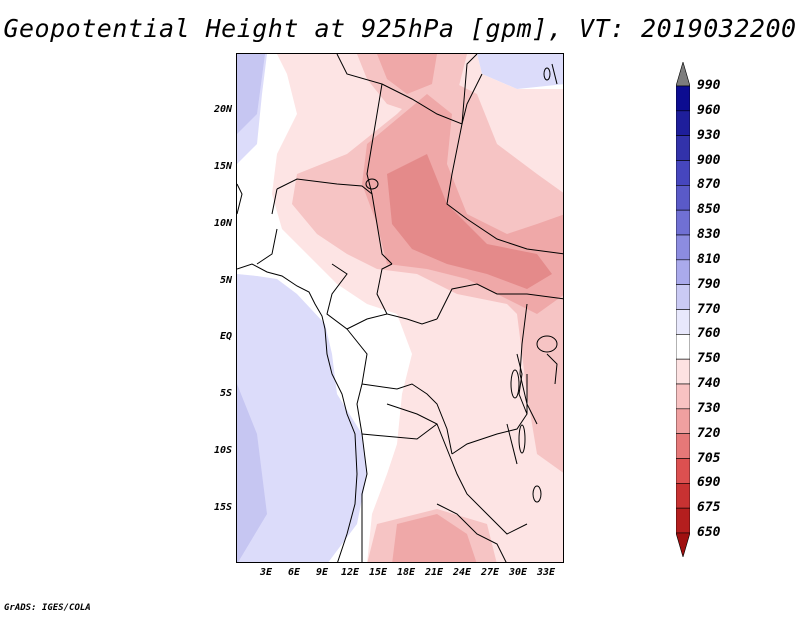 Image resolution: width=800 pixels, height=618 pixels. Describe the element at coordinates (225, 336) in the screenshot. I see `lat-label-eq: EQ` at that location.